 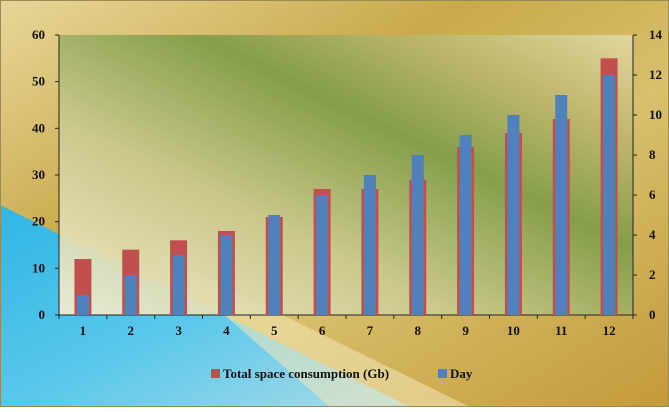 What do you see at coordinates (442, 373) in the screenshot?
I see `legend-swatch-day` at bounding box center [442, 373].